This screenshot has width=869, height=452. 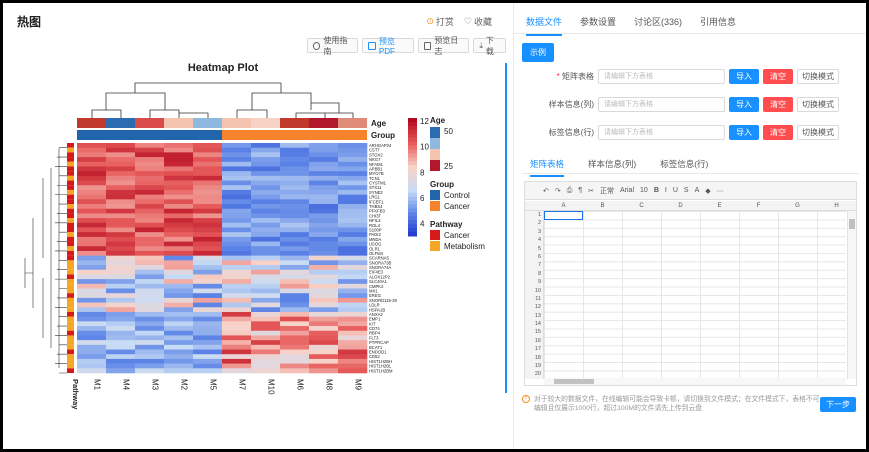 What do you see at coordinates (539, 223) in the screenshot?
I see `row-header-2: 2` at bounding box center [539, 223].